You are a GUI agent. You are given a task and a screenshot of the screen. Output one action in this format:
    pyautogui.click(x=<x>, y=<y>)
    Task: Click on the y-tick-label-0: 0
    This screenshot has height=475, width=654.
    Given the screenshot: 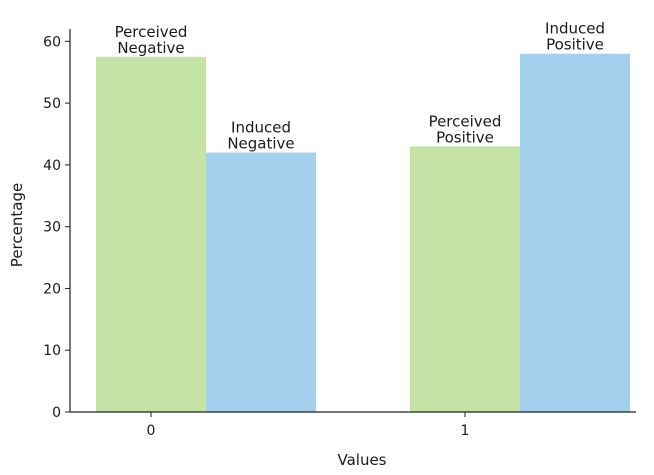 What is the action you would take?
    pyautogui.click(x=56, y=413)
    